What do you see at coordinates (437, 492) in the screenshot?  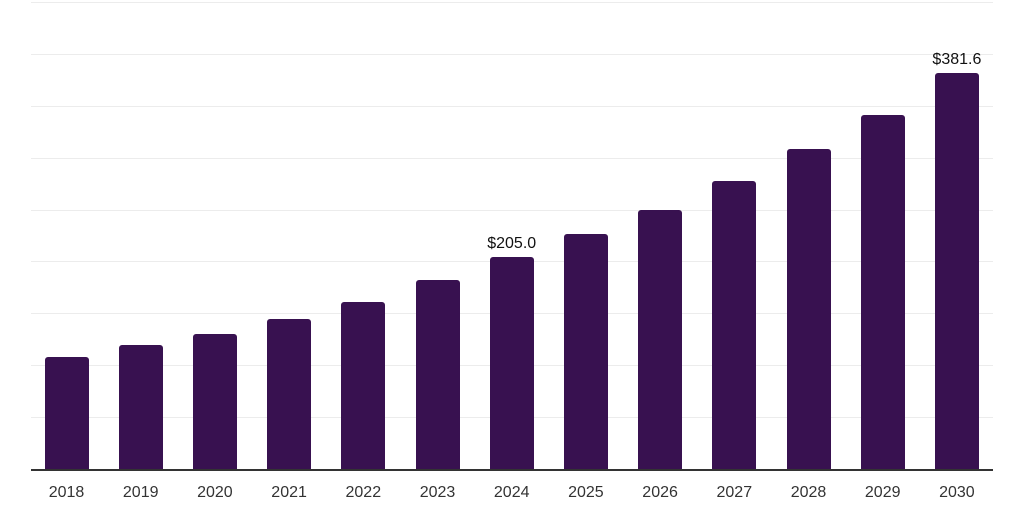 I see `x-tick-label-2023: 2023` at bounding box center [437, 492].